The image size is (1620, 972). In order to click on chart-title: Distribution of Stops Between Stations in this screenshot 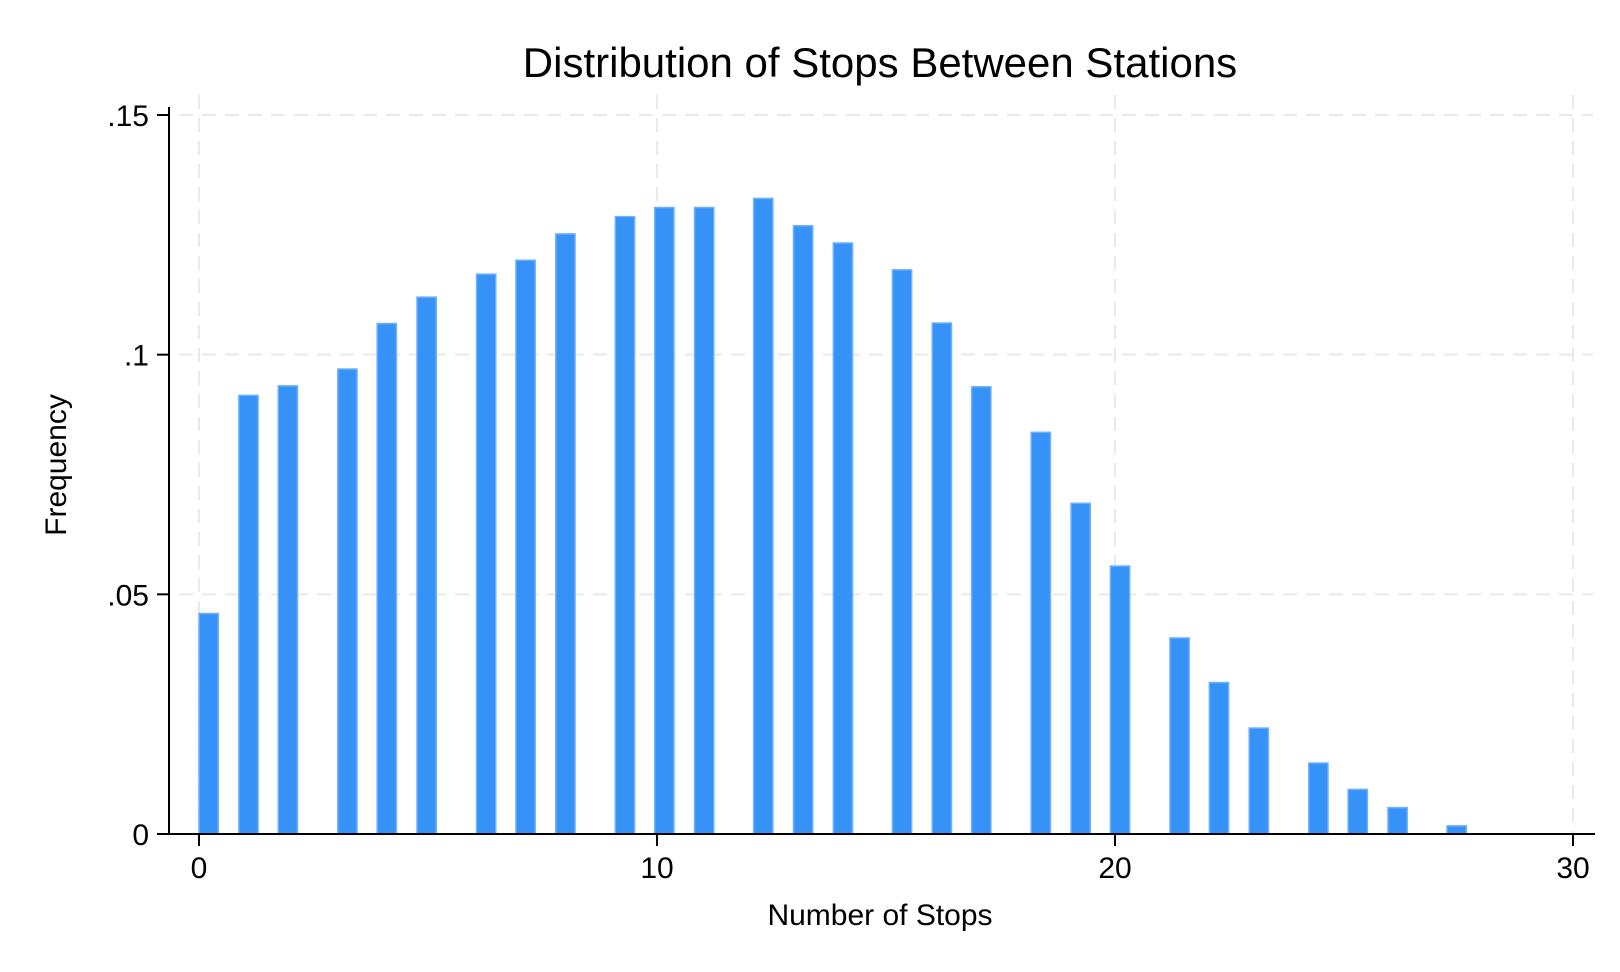, I will do `click(880, 62)`.